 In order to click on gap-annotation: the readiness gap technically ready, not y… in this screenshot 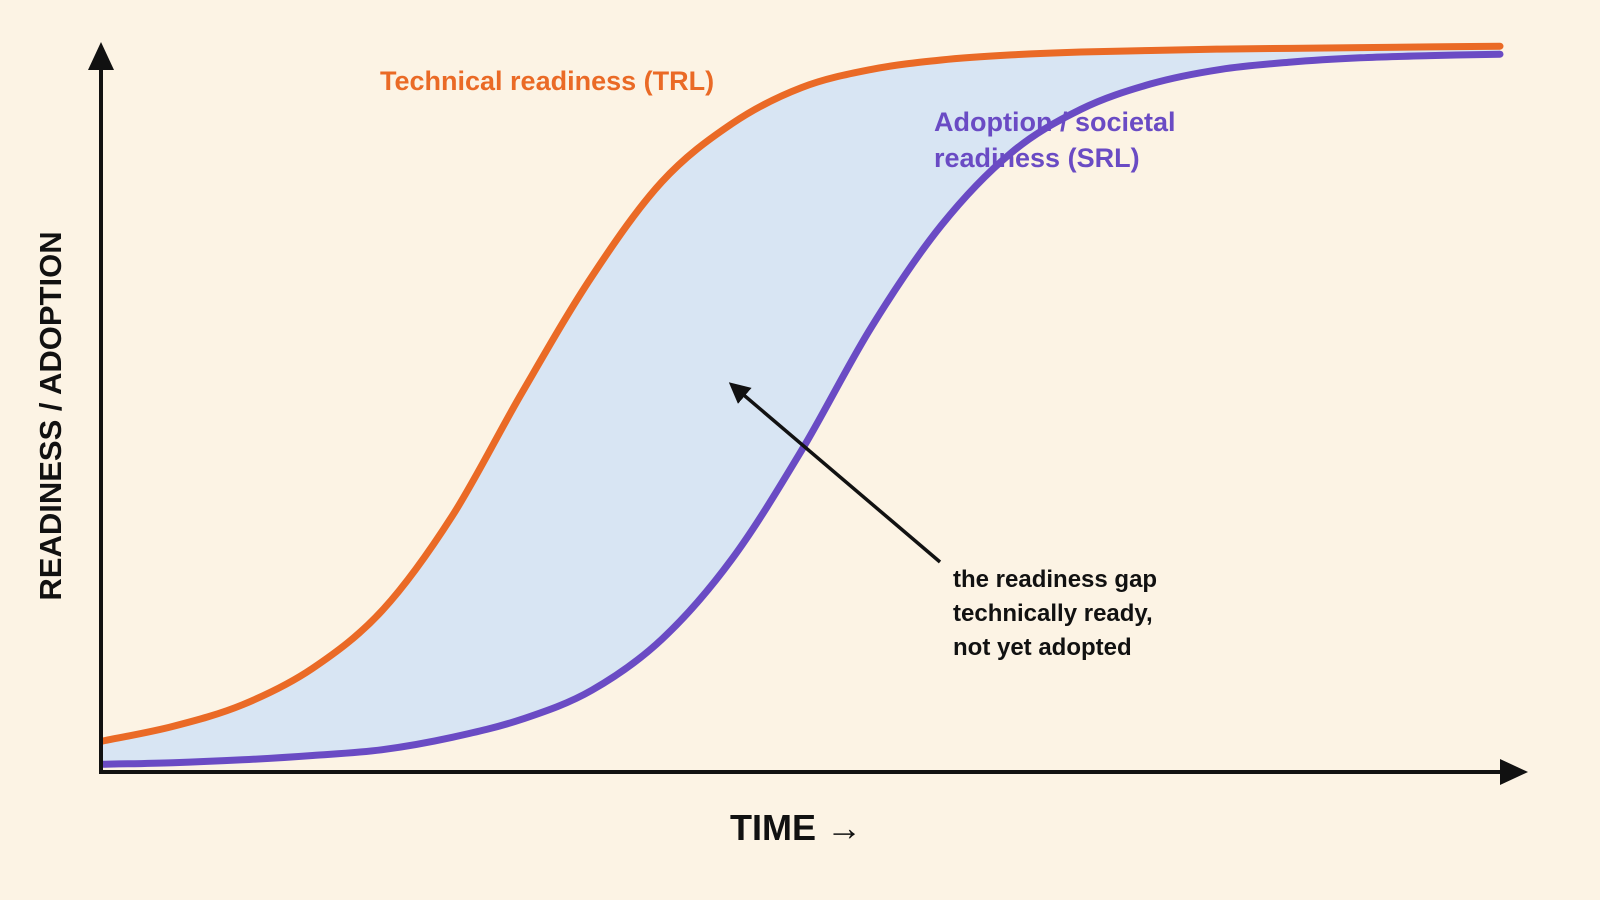, I will do `click(942, 521)`.